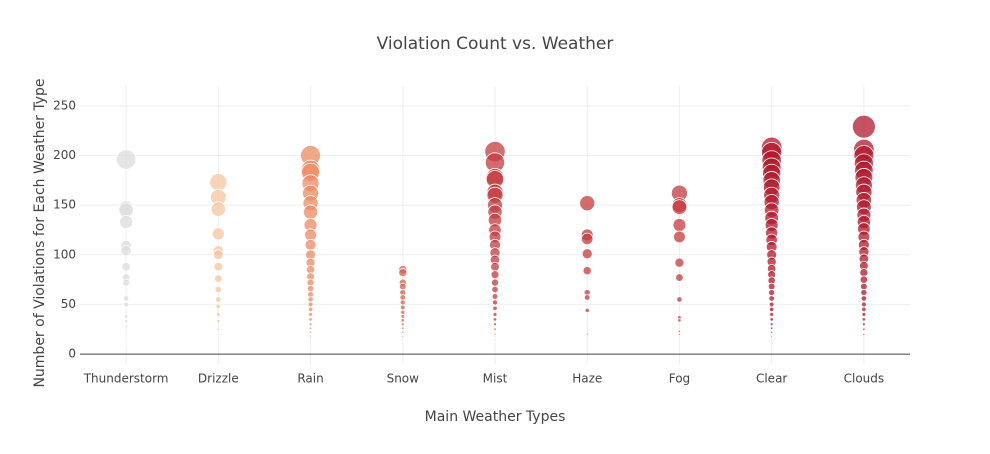  Describe the element at coordinates (864, 379) in the screenshot. I see `x-tick-label: Clouds` at that location.